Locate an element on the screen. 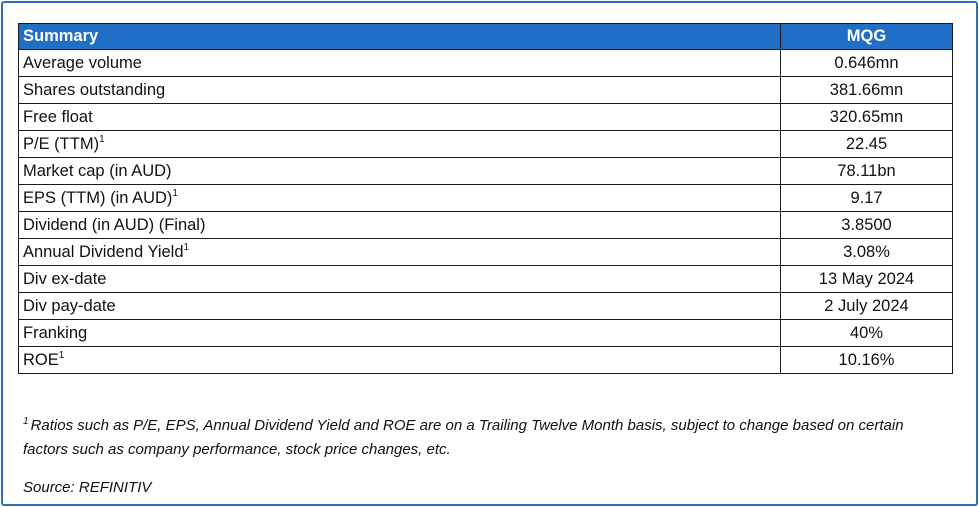  row-value: 0.646mn is located at coordinates (866, 63).